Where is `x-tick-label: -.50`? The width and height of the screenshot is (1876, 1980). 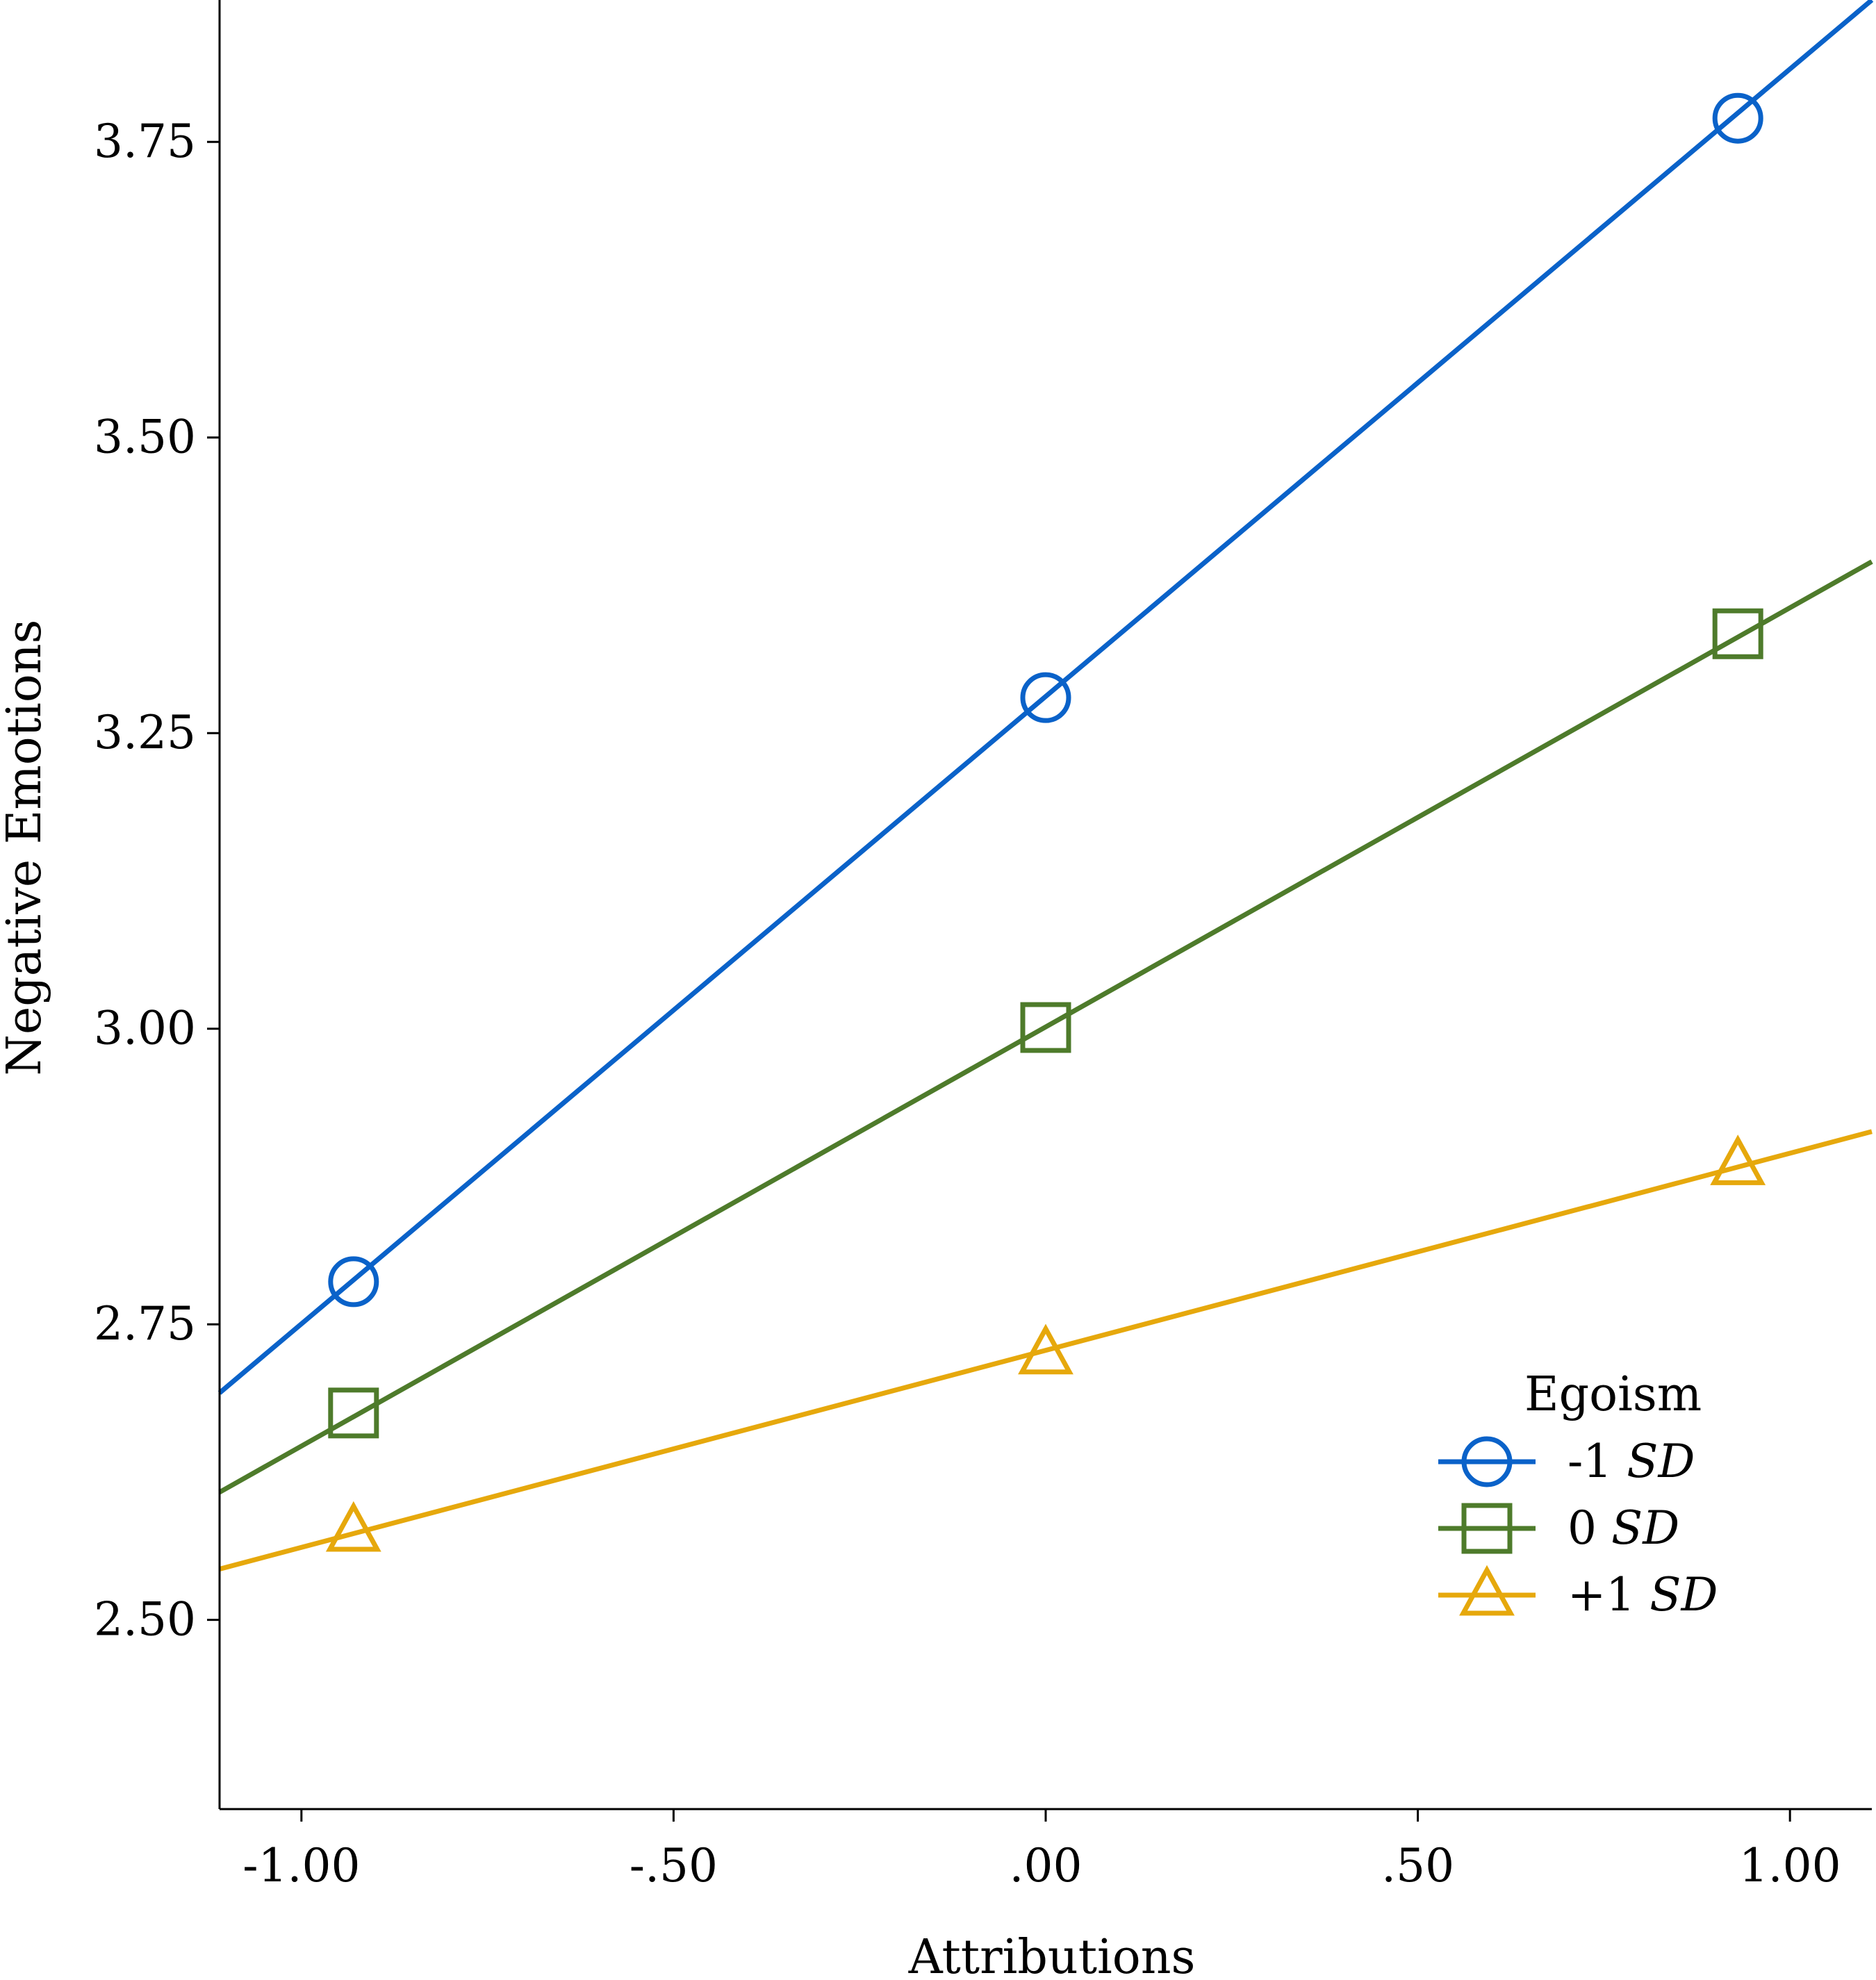 x-tick-label: -.50 is located at coordinates (674, 1866).